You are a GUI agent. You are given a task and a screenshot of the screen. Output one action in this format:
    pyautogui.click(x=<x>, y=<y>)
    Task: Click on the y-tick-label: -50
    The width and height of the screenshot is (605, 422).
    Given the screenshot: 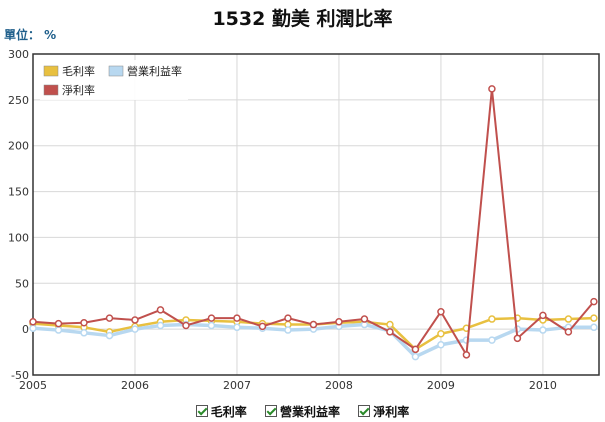 What is the action you would take?
    pyautogui.click(x=20, y=375)
    